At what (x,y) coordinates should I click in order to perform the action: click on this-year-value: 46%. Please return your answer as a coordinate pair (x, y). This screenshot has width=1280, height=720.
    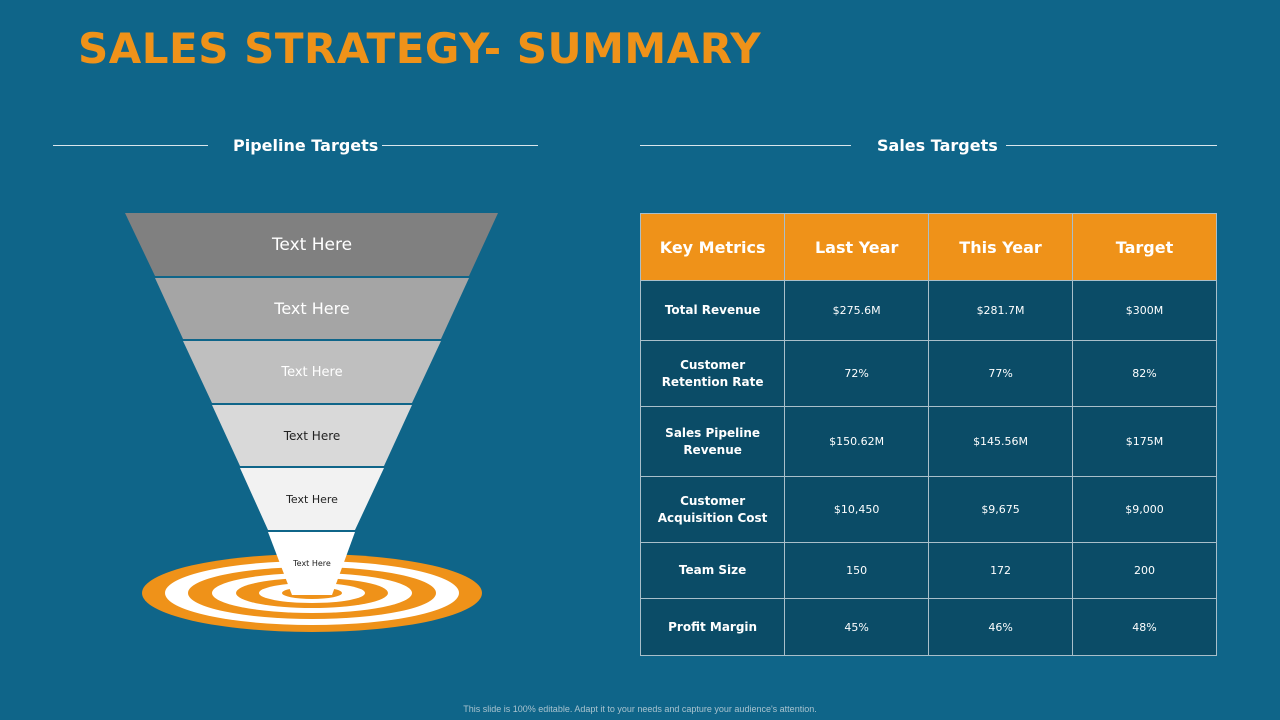
    Looking at the image, I should click on (1001, 627).